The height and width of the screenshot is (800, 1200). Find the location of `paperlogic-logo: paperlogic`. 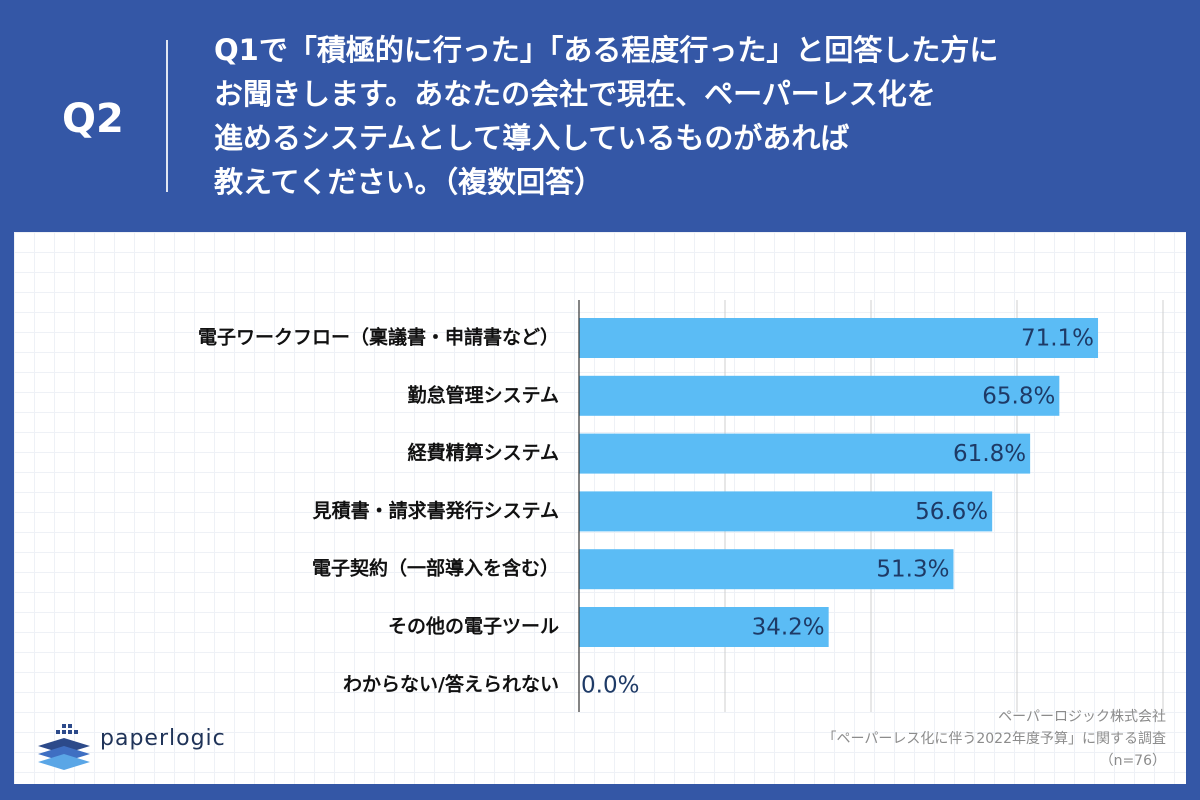

paperlogic-logo: paperlogic is located at coordinates (144, 749).